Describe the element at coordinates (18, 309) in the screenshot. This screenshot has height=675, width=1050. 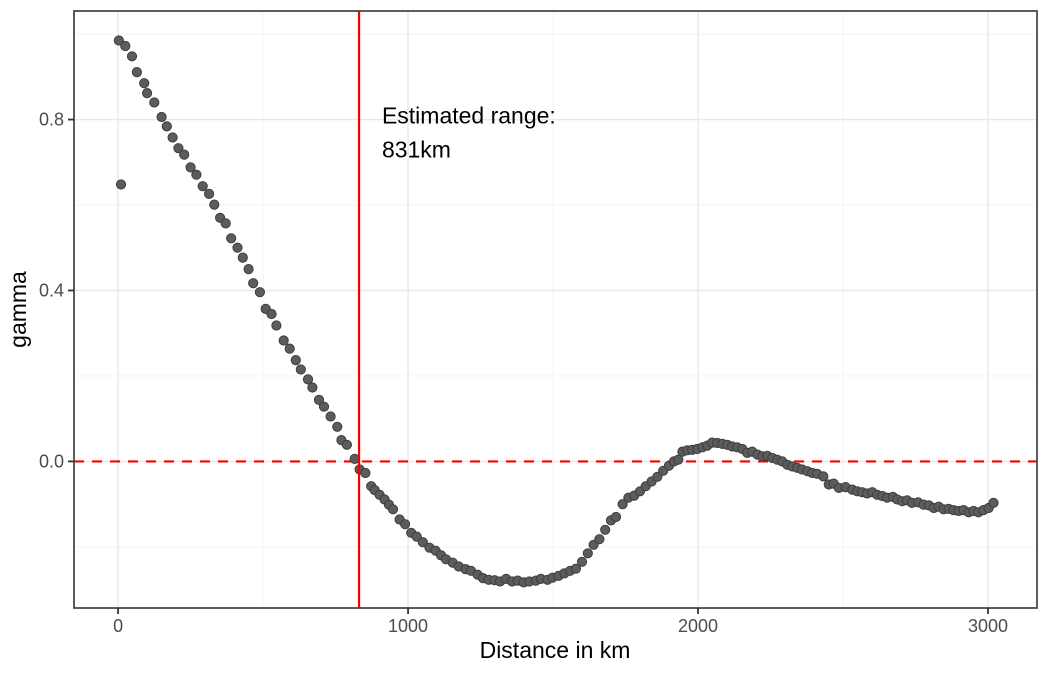
I see `y-axis-title: gamma` at that location.